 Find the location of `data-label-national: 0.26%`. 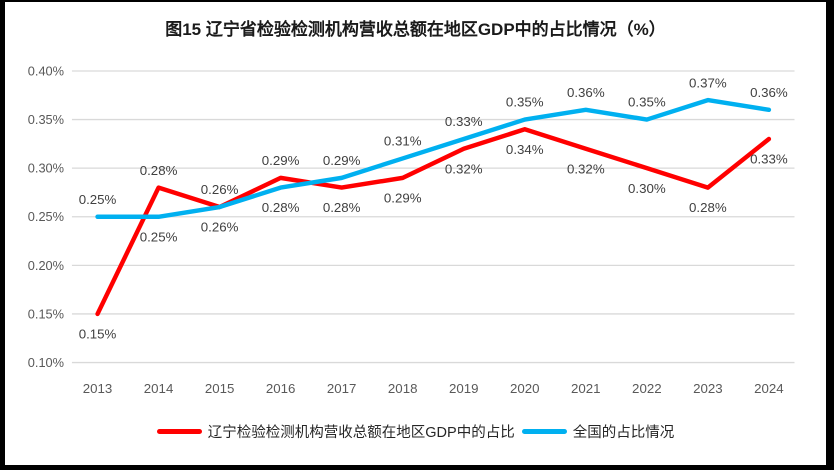

data-label-national: 0.26% is located at coordinates (220, 227).